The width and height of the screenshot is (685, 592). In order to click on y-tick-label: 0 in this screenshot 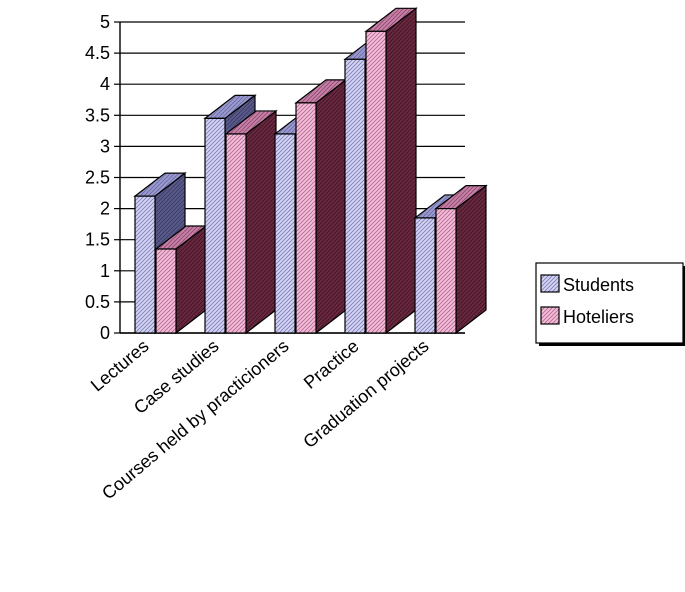, I will do `click(105, 333)`.